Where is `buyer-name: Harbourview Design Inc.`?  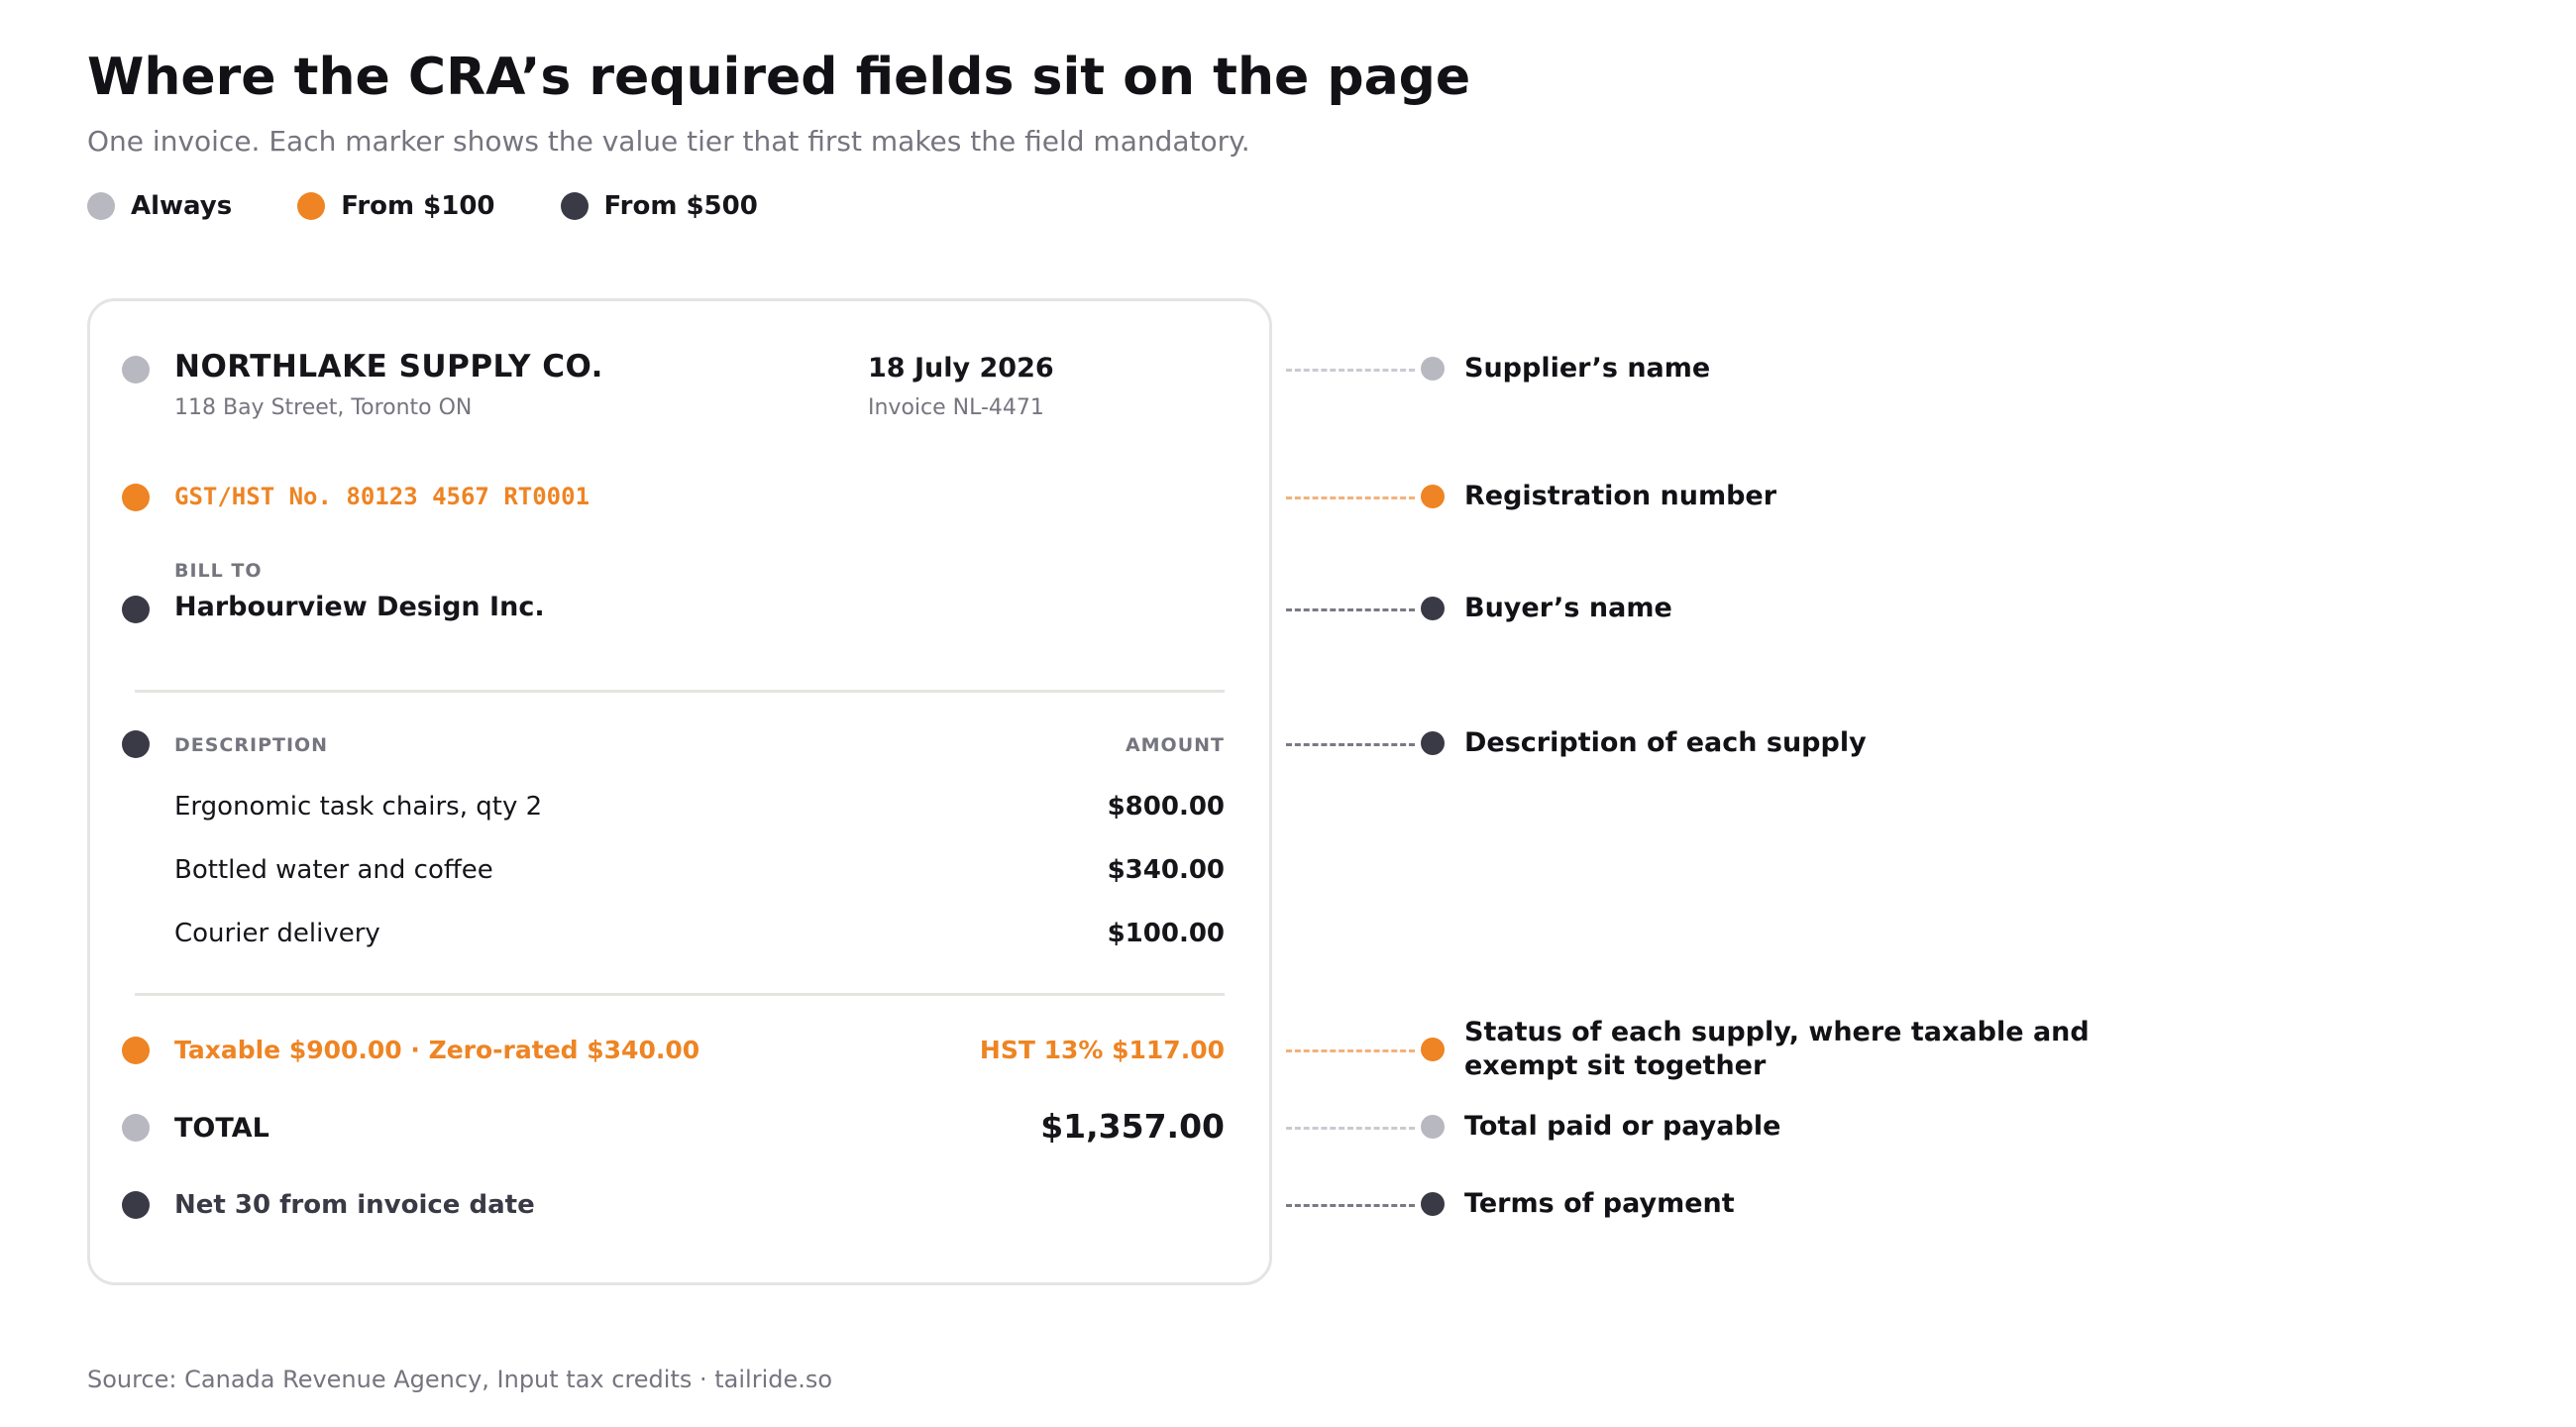 buyer-name: Harbourview Design Inc. is located at coordinates (359, 607).